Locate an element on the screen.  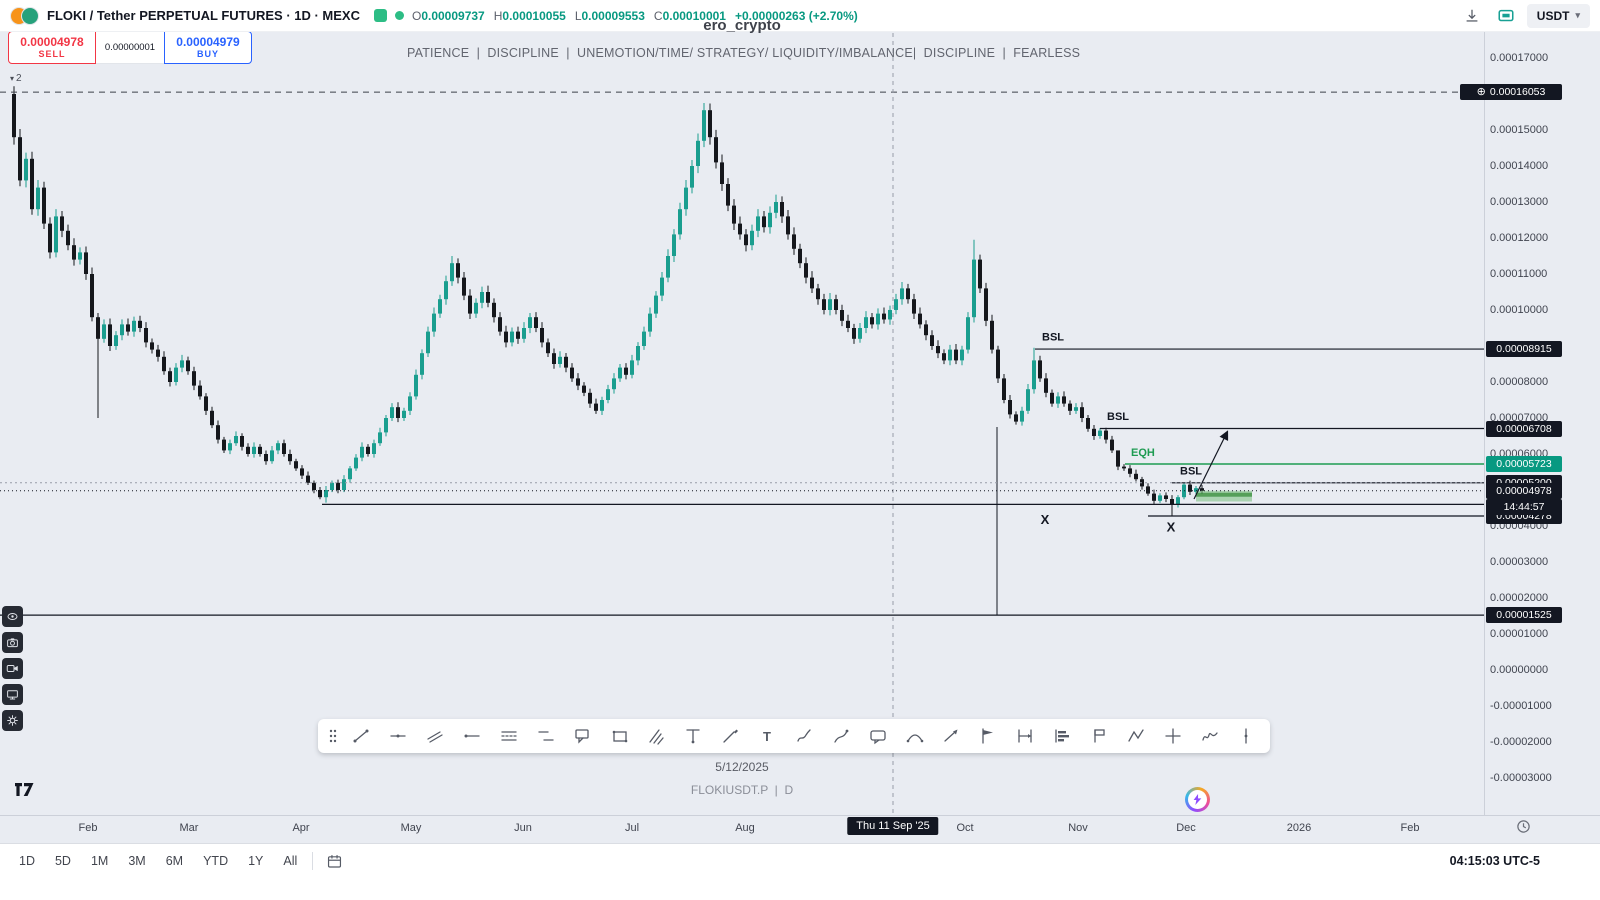
price-tick: 0.00003000 is located at coordinates (1519, 562).